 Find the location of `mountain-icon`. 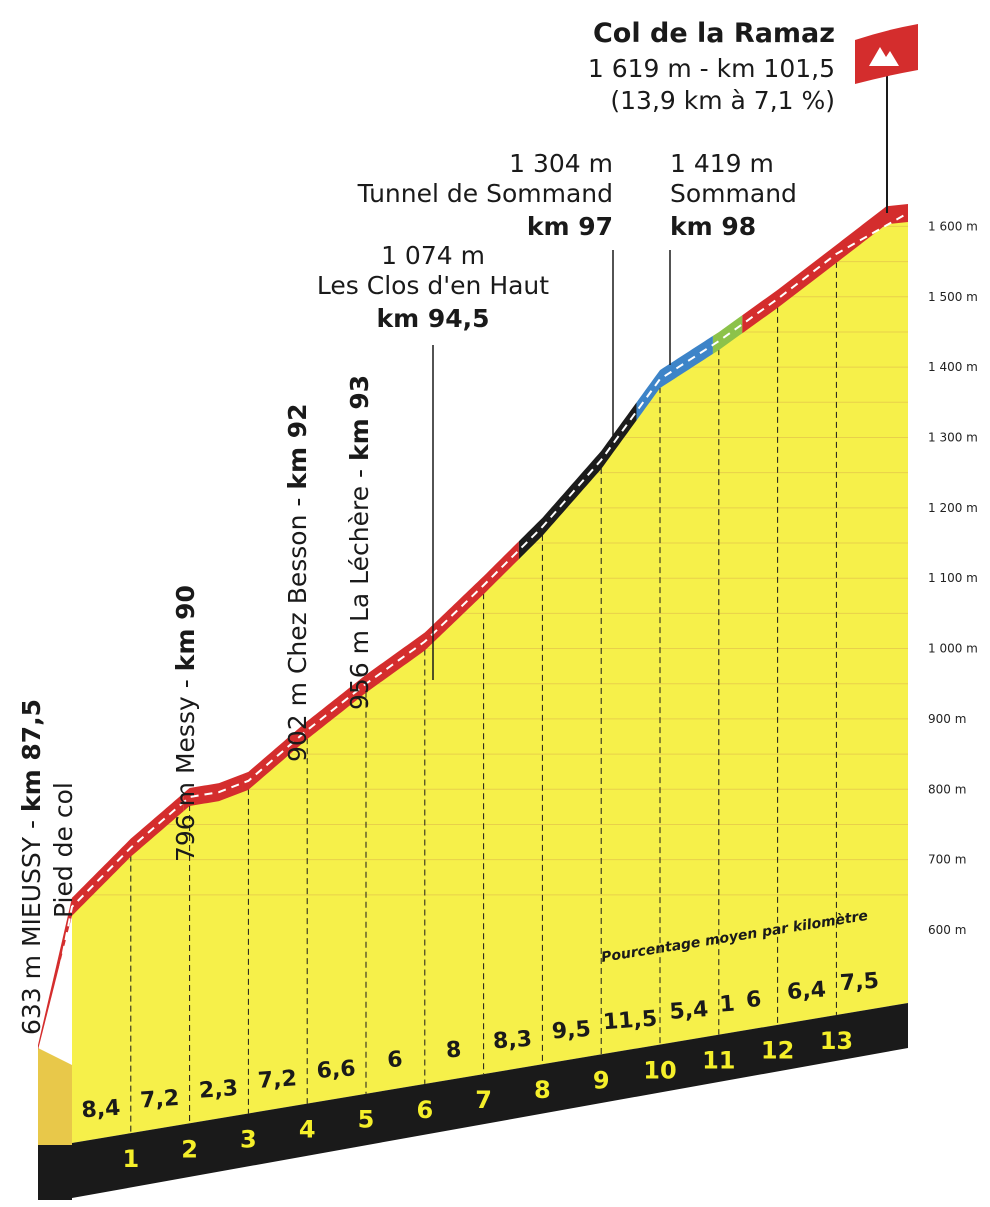

mountain-icon is located at coordinates (884, 56).